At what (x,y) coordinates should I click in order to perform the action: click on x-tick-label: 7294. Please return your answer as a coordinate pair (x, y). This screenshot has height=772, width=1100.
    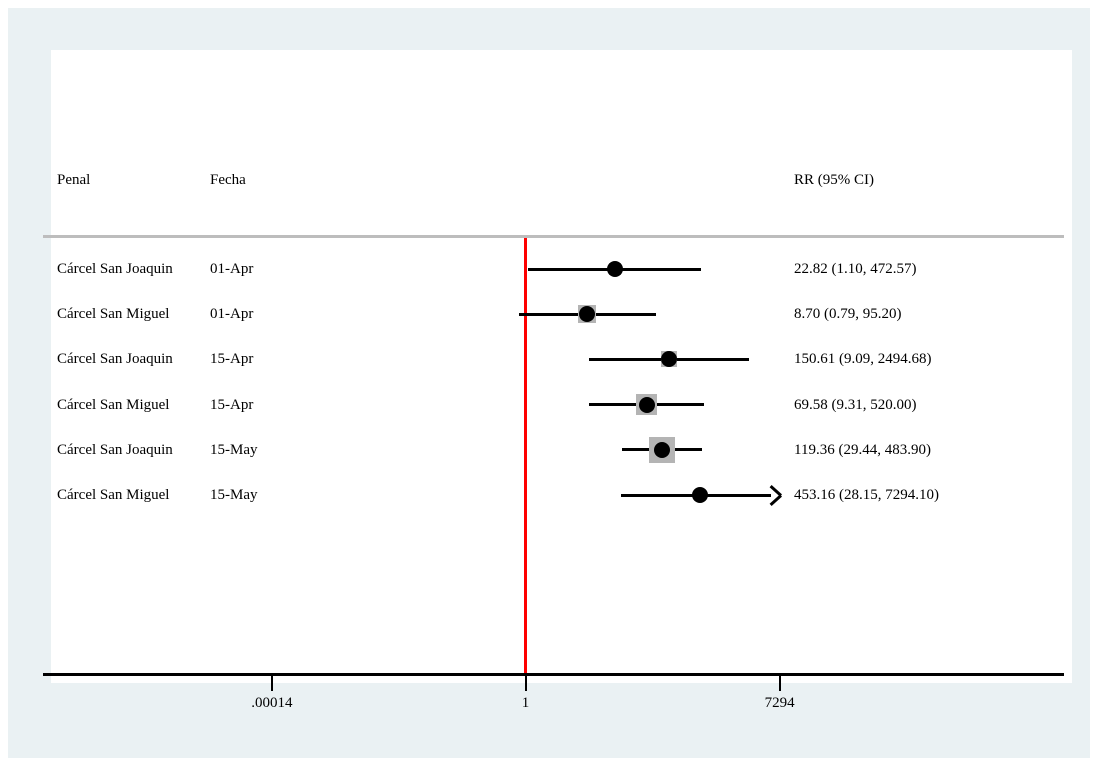
    Looking at the image, I should click on (779, 703).